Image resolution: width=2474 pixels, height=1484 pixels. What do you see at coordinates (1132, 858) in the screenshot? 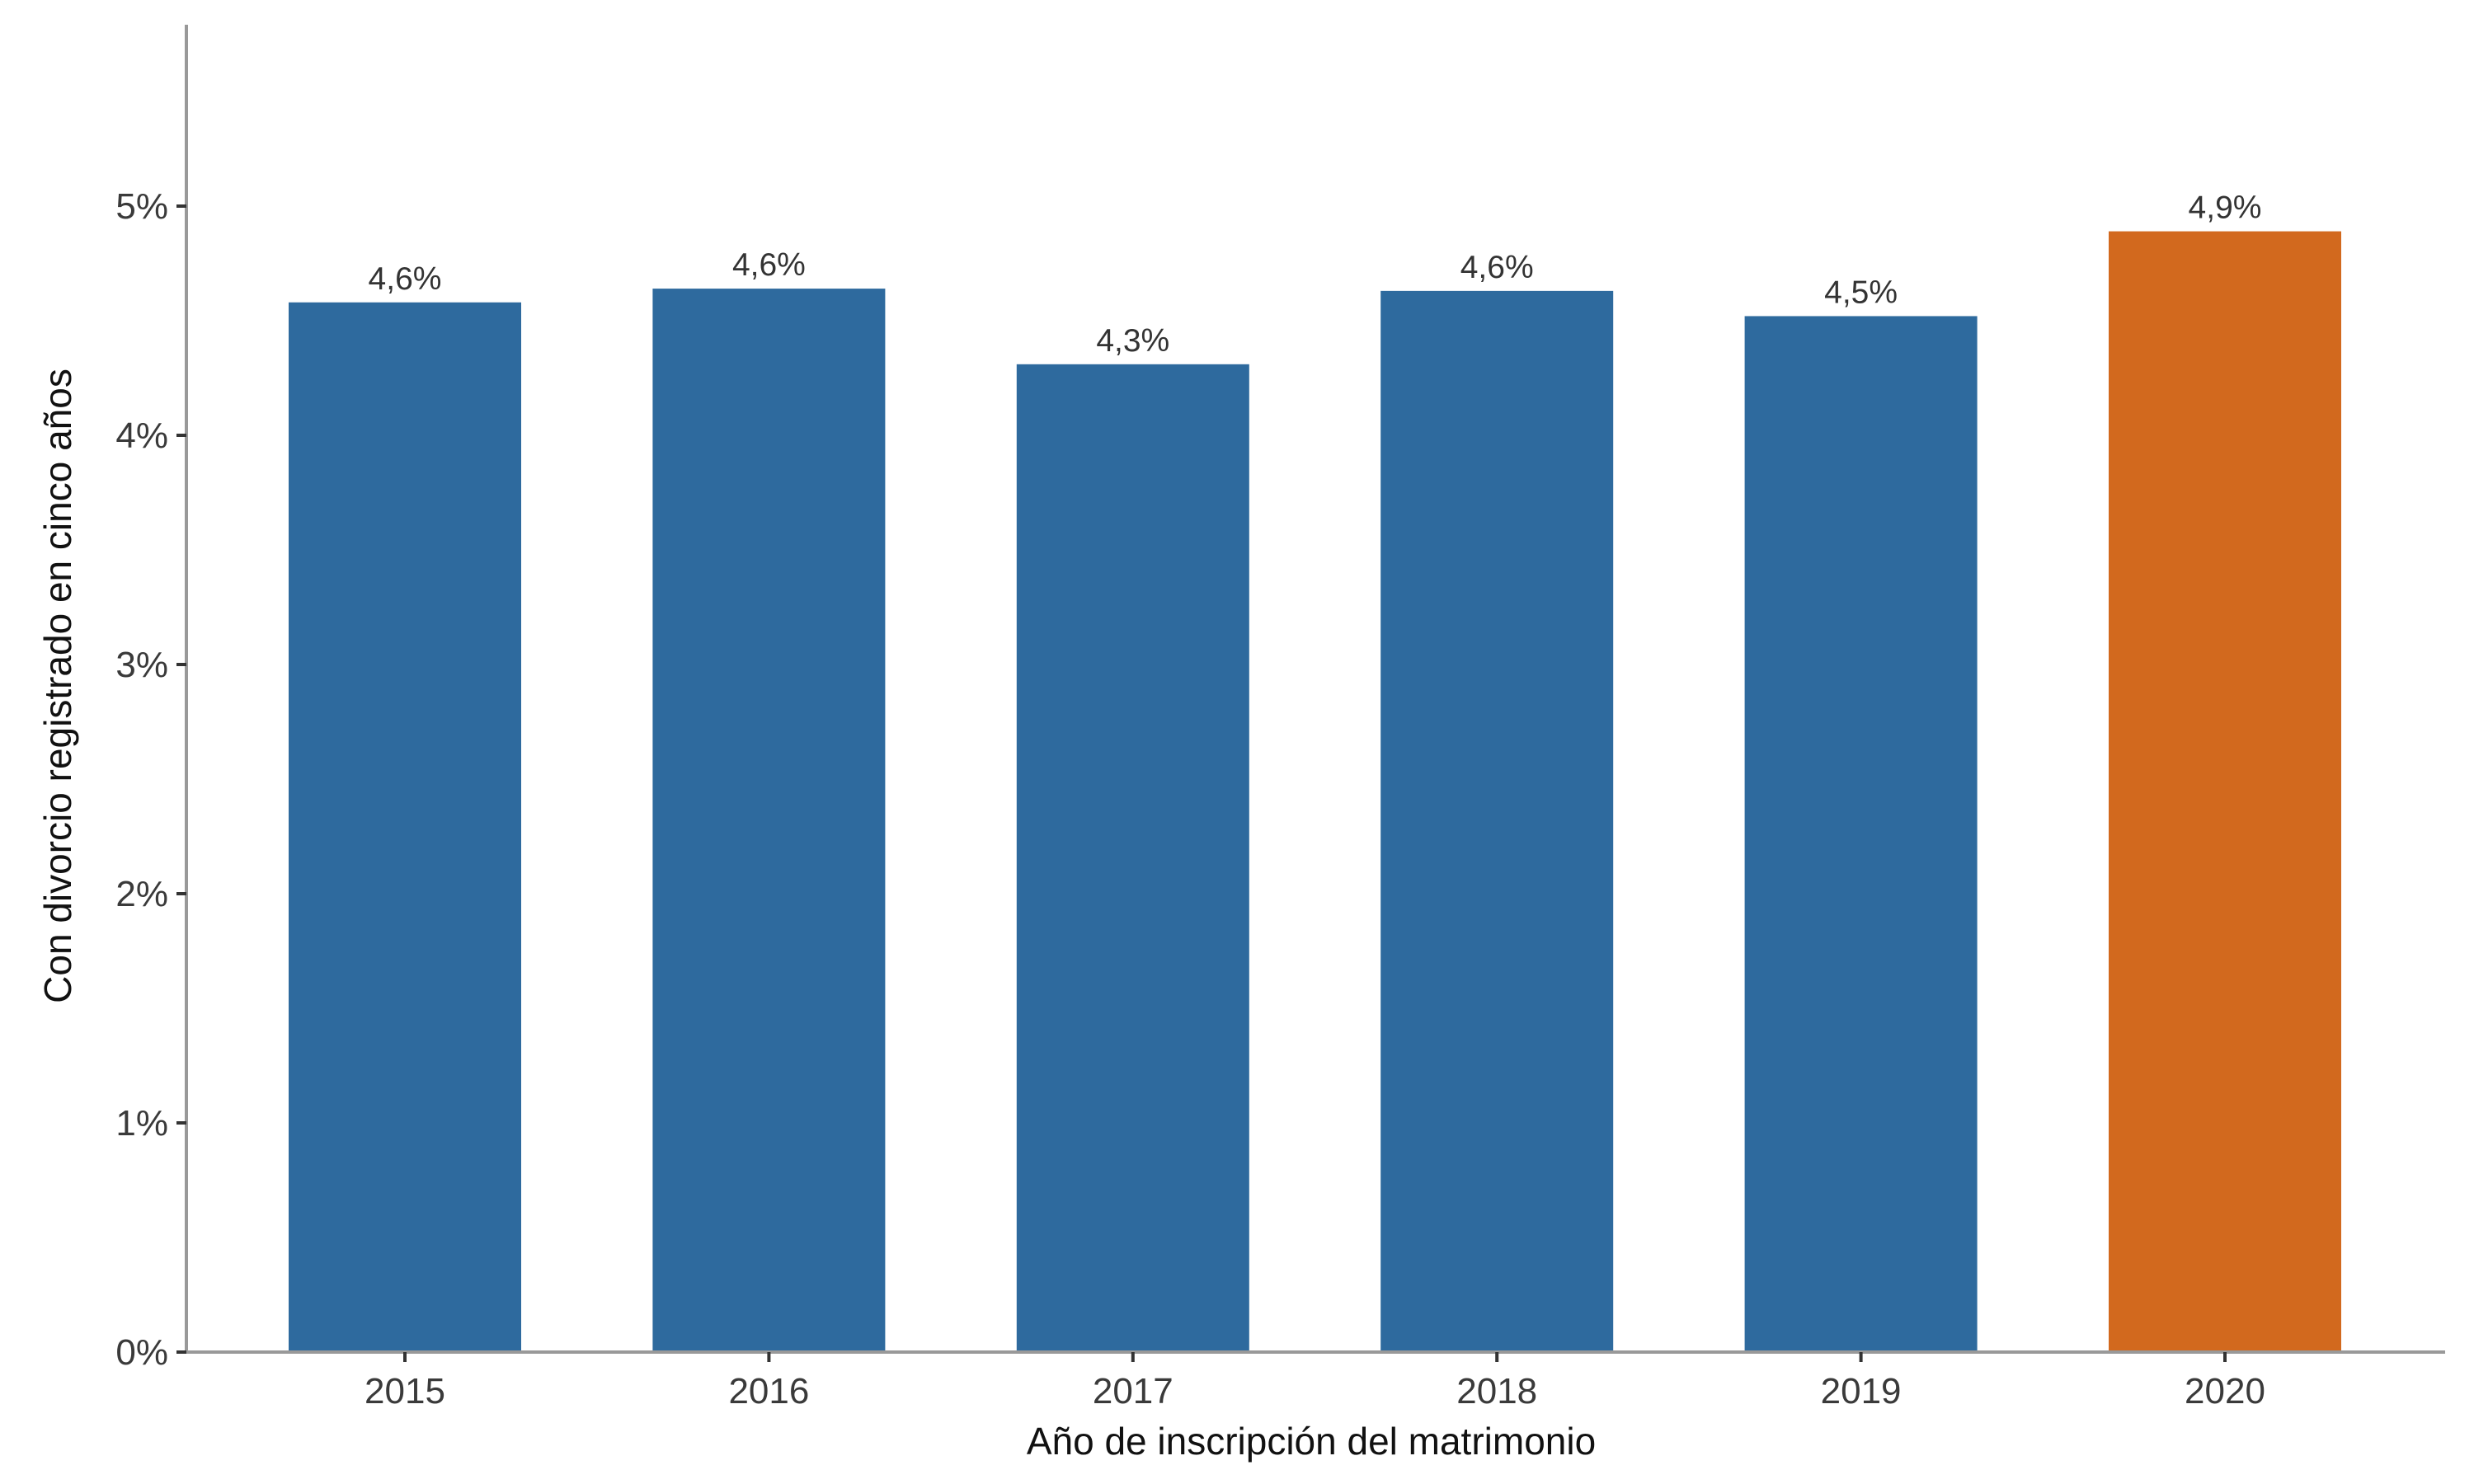
I see `bar-2017` at bounding box center [1132, 858].